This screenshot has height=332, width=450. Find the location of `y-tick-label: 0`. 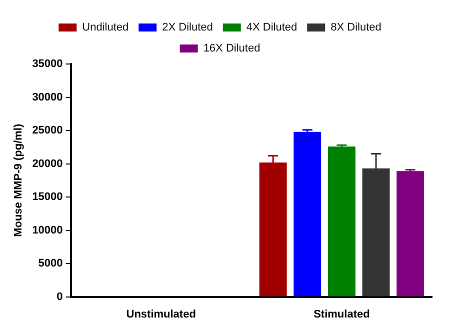

y-tick-label: 0 is located at coordinates (59, 296).